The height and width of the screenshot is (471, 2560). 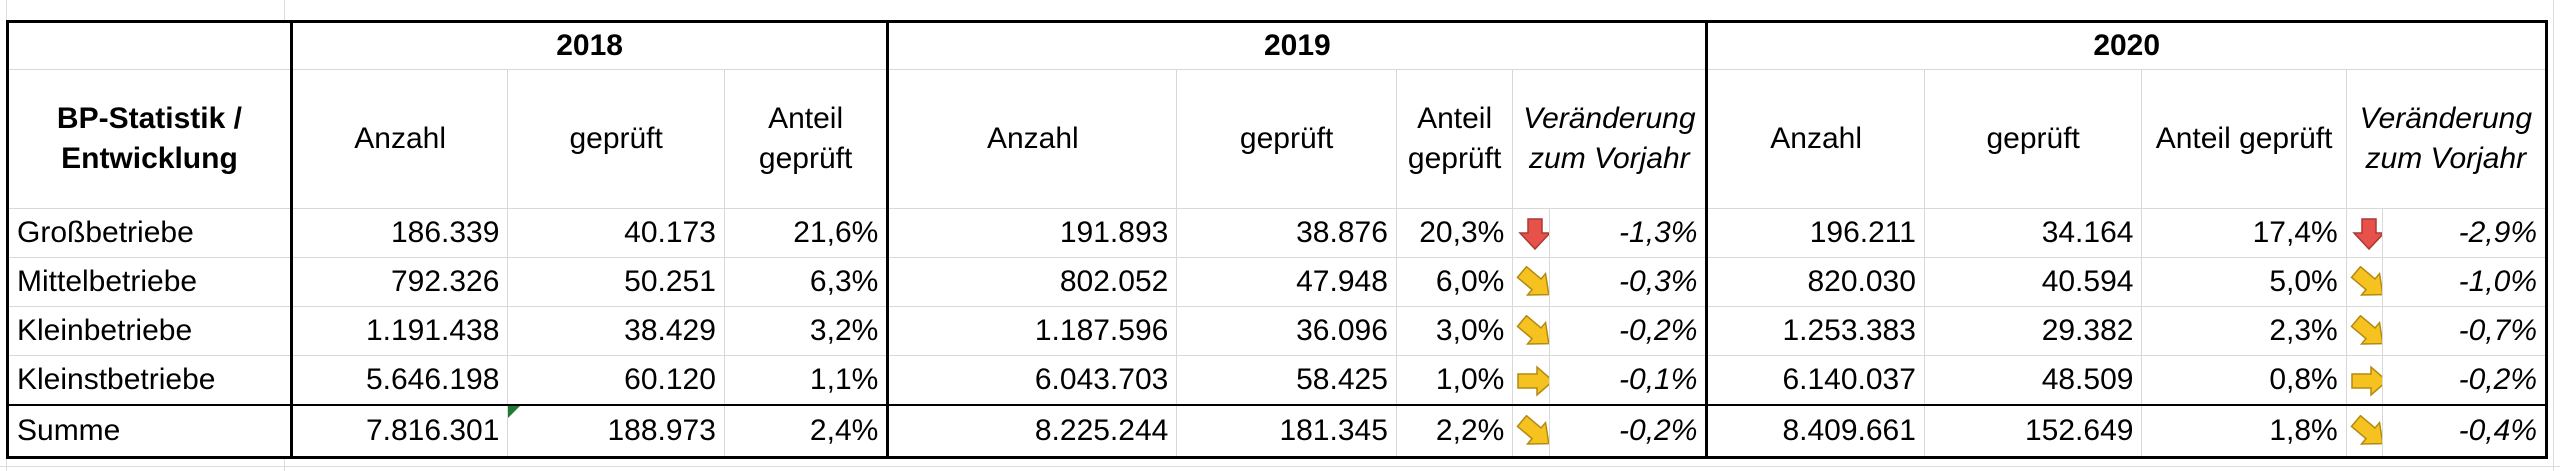 What do you see at coordinates (149, 331) in the screenshot?
I see `row-label: Kleinbetriebe` at bounding box center [149, 331].